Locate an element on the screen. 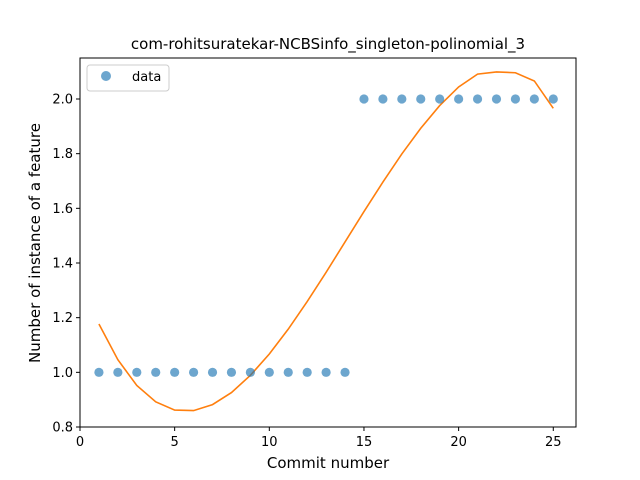 This screenshot has height=480, width=640. x-tick-label: 0 is located at coordinates (80, 442).